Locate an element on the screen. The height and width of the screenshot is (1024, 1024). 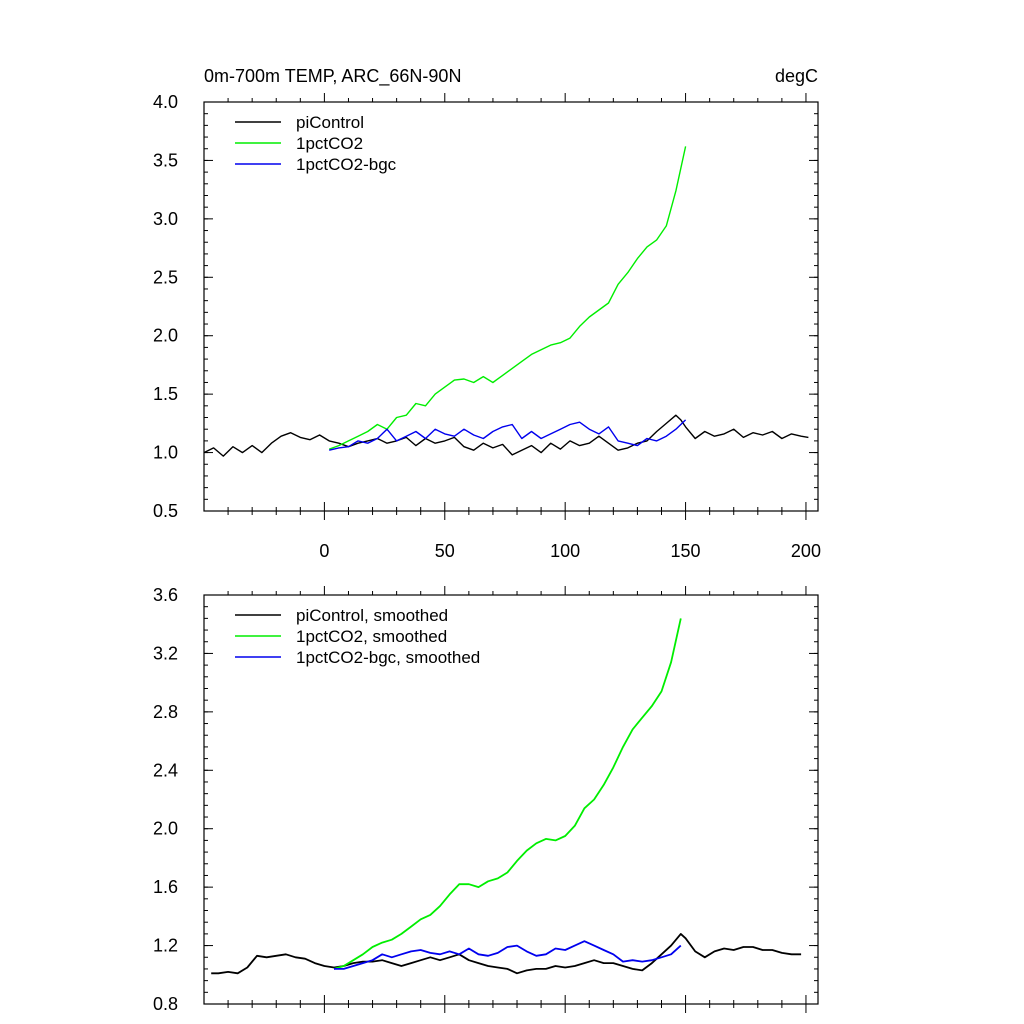
top-y-tick-label: 4.0 is located at coordinates (165, 102).